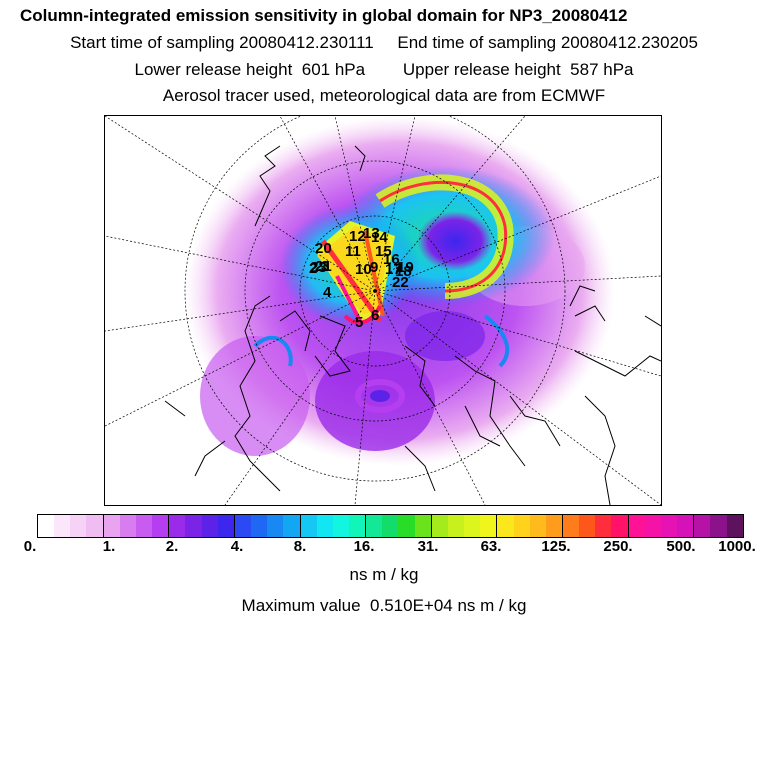 This screenshot has width=768, height=768. I want to click on colorbar-tick: 63., so click(491, 546).